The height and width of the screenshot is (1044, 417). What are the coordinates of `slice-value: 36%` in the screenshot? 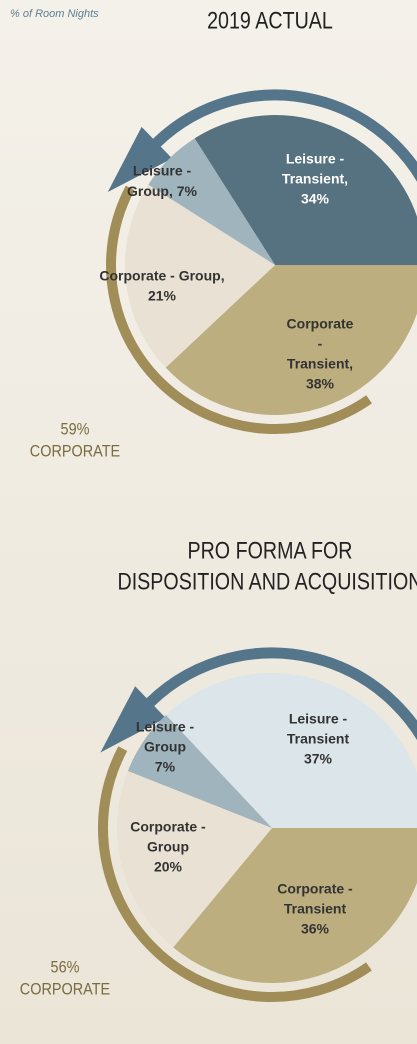 It's located at (315, 929).